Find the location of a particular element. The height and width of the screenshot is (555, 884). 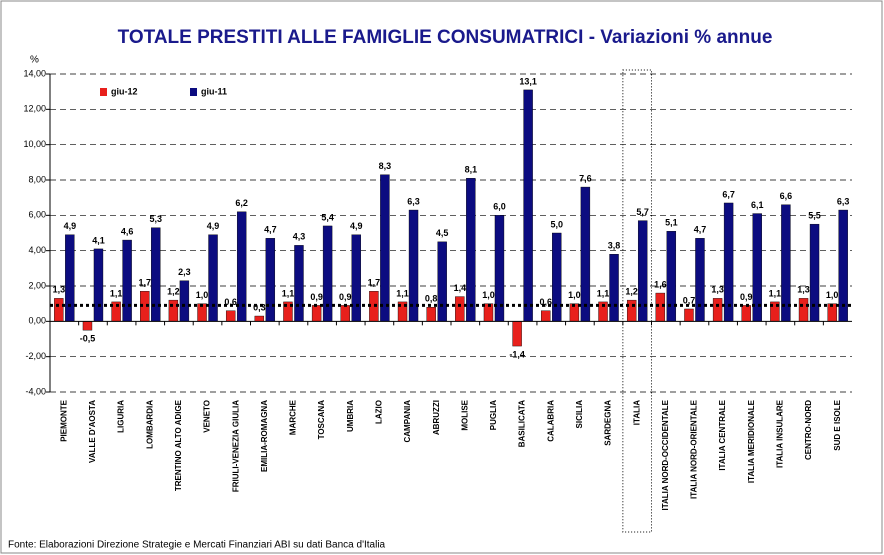

x-tick-label: LOMBARDIA is located at coordinates (149, 424).